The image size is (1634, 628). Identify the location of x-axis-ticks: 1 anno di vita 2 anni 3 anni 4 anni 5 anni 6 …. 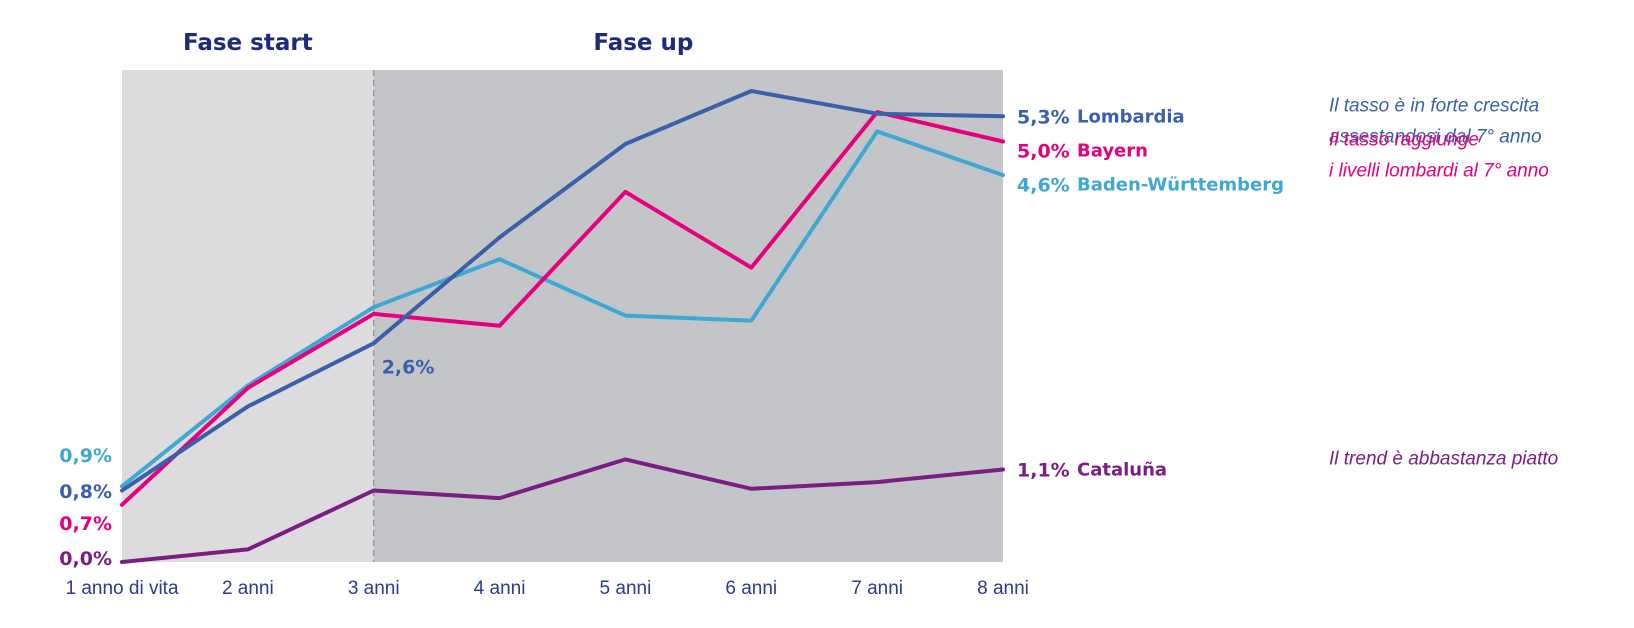
(546, 588).